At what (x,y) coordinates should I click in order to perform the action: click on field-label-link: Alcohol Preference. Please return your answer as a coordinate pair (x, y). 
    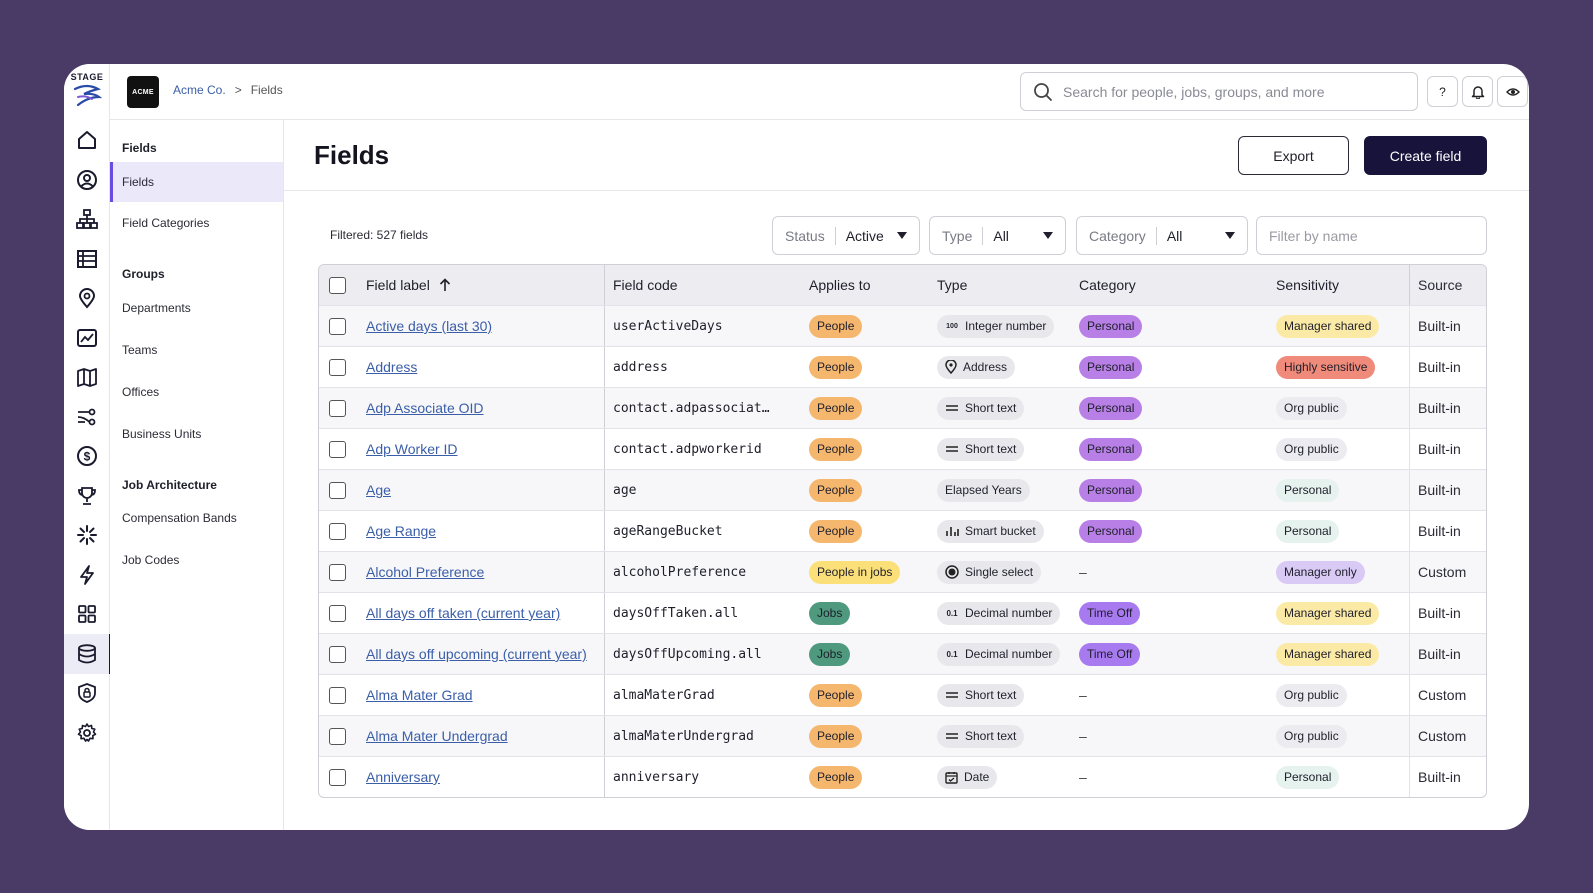
    Looking at the image, I should click on (425, 572).